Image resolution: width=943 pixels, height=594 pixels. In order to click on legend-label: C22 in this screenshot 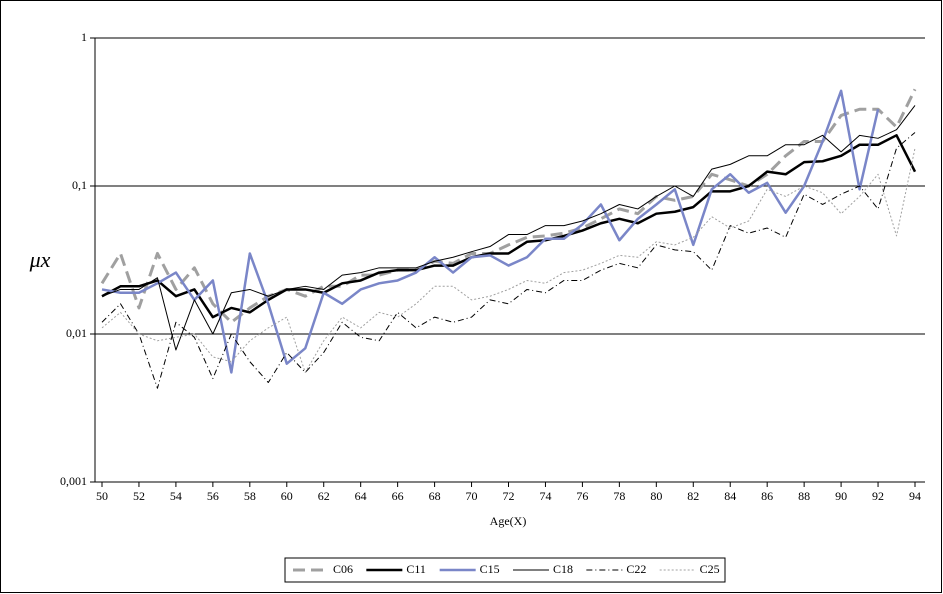, I will do `click(636, 569)`.